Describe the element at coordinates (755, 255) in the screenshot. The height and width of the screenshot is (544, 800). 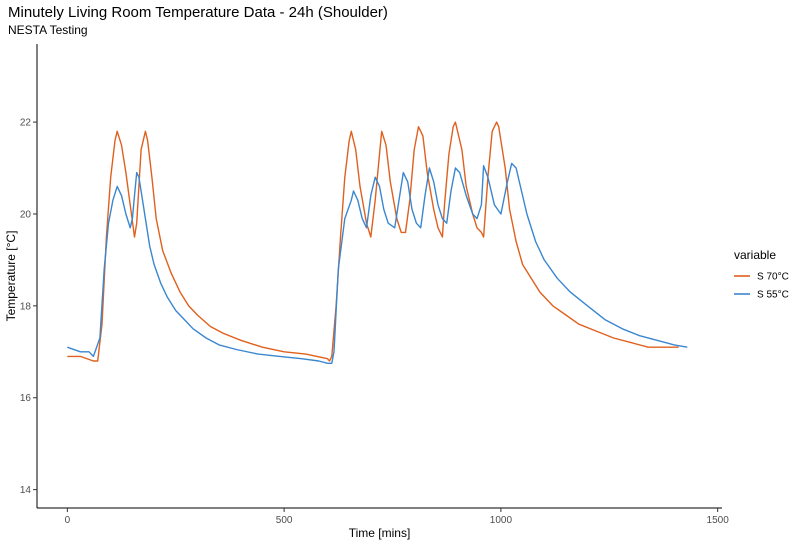
I see `legend-title: variable` at that location.